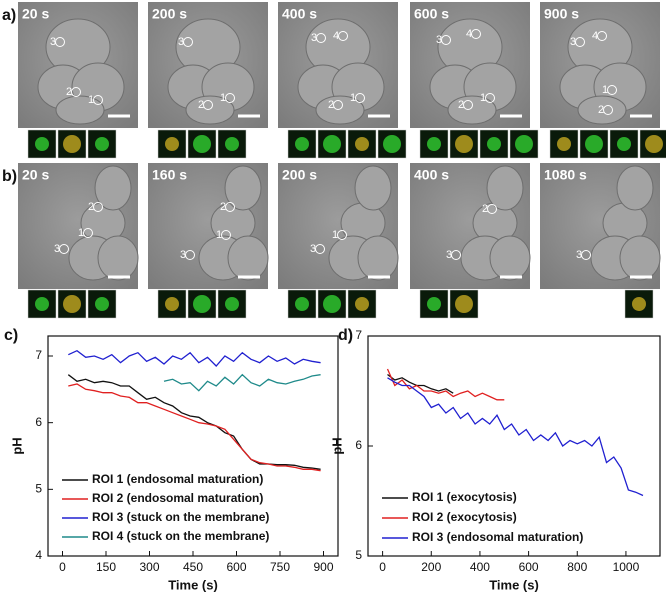 The image size is (666, 599). What do you see at coordinates (180, 536) in the screenshot?
I see `legend-label: ROI 4 (stuck on the membrane)` at bounding box center [180, 536].